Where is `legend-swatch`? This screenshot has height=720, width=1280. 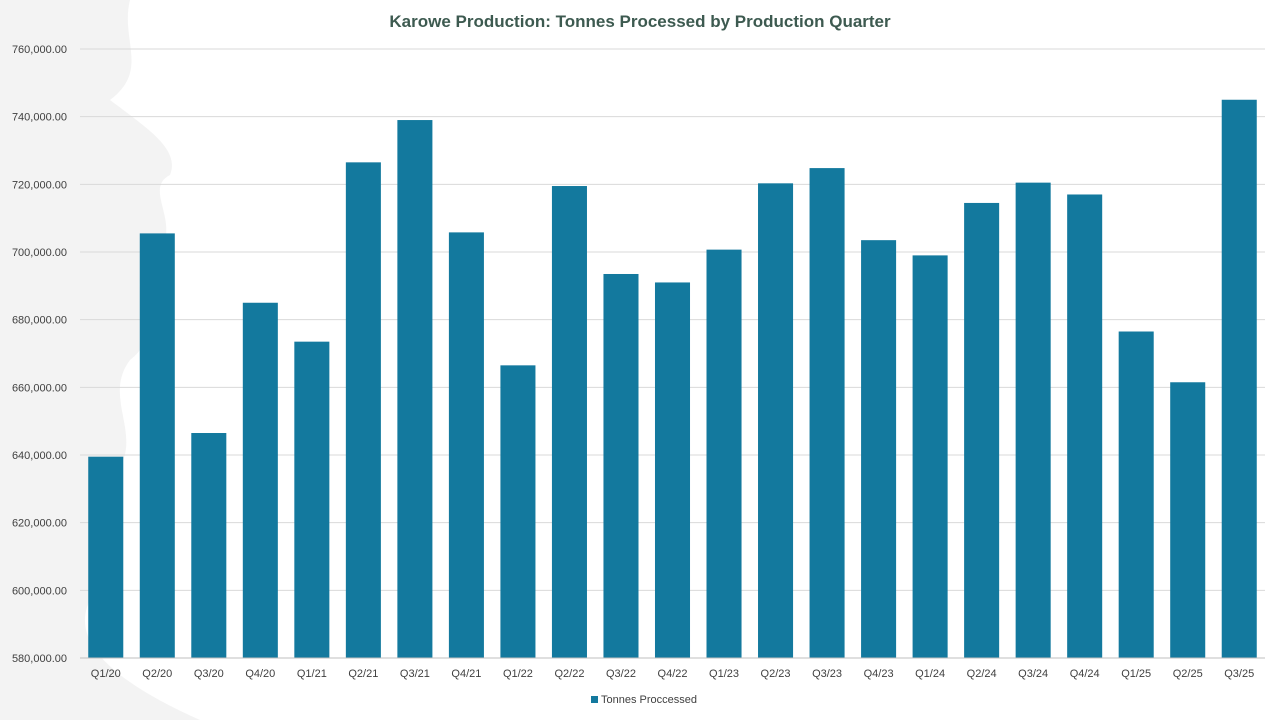
legend-swatch is located at coordinates (594, 699).